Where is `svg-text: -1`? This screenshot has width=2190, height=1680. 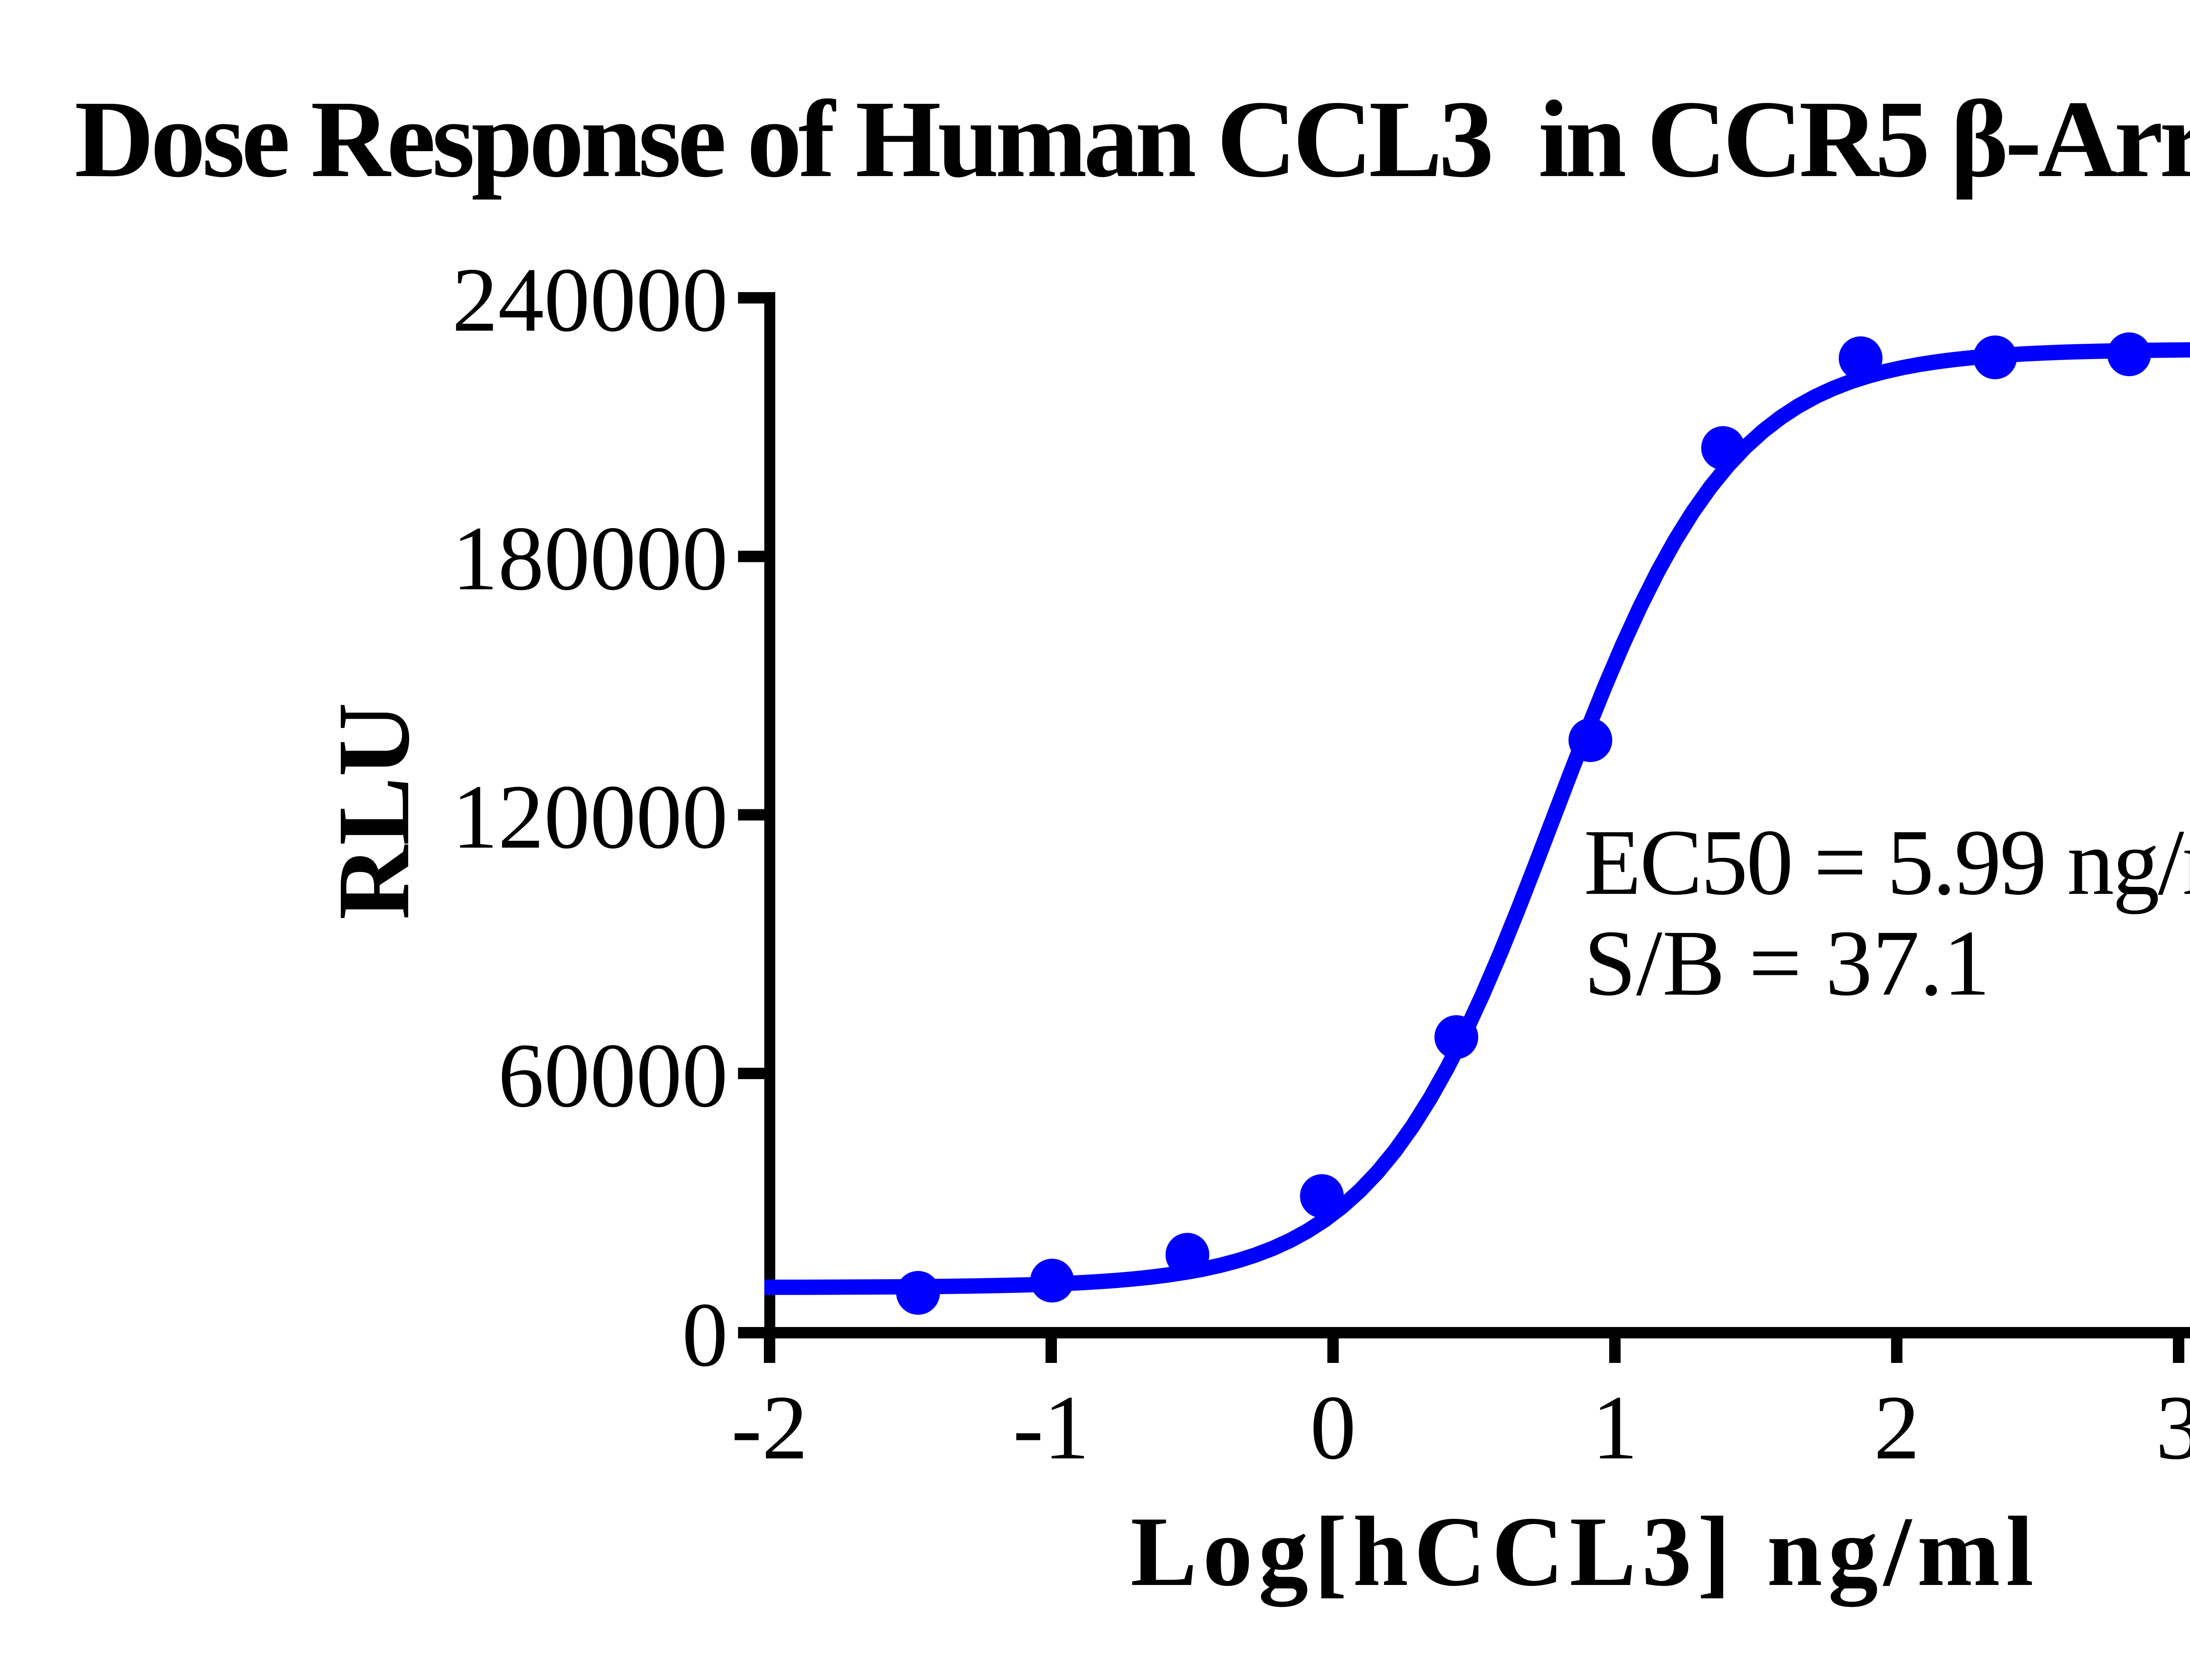
svg-text: -1 is located at coordinates (1051, 1428).